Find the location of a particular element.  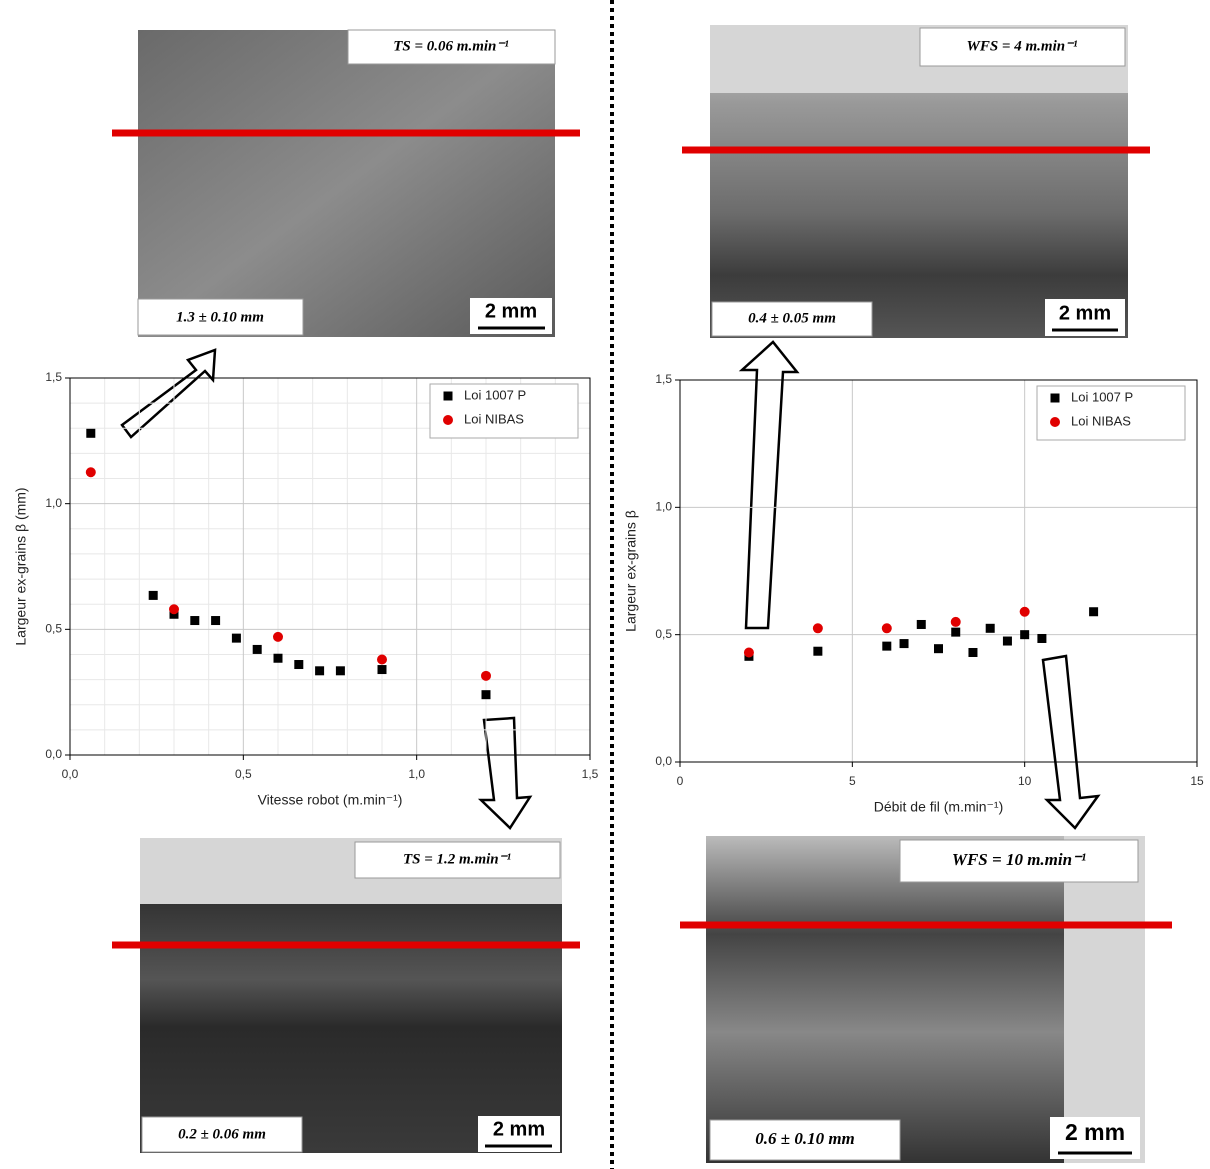

x-tick-label: 10 is located at coordinates (1025, 781).